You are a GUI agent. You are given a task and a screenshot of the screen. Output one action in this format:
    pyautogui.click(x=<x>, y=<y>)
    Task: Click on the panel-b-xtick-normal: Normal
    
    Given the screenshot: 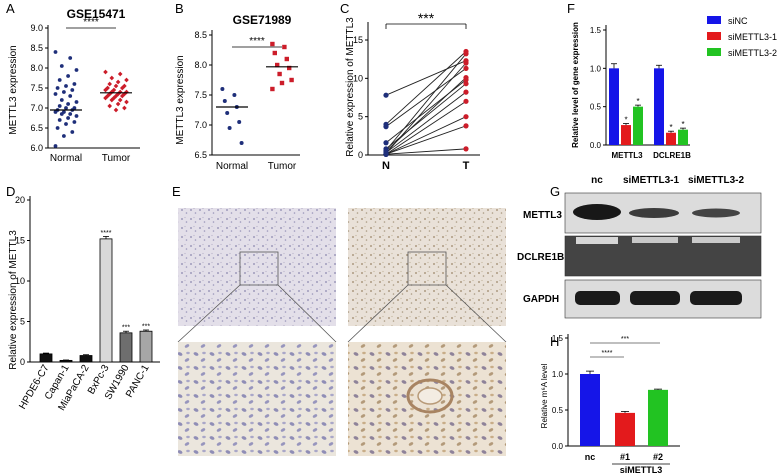 What is the action you would take?
    pyautogui.click(x=232, y=166)
    